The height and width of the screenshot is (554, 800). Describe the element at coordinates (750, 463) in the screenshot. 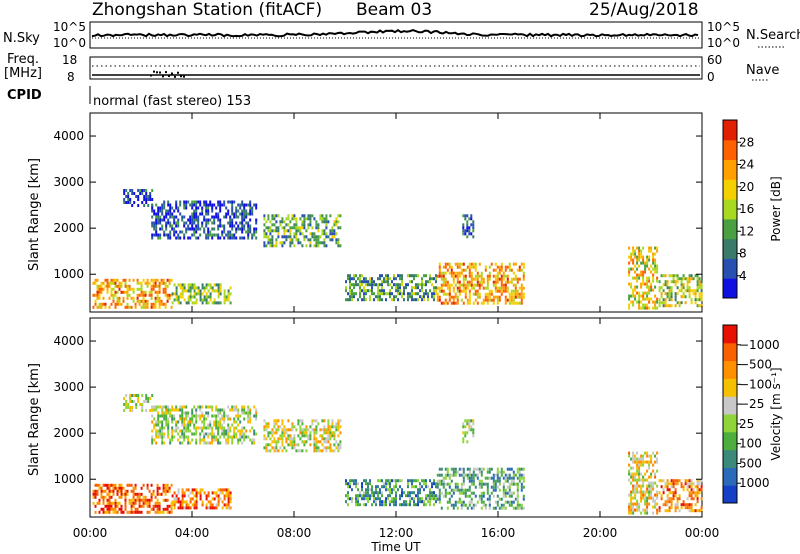

I see `colorbar-tick-label: 500` at that location.